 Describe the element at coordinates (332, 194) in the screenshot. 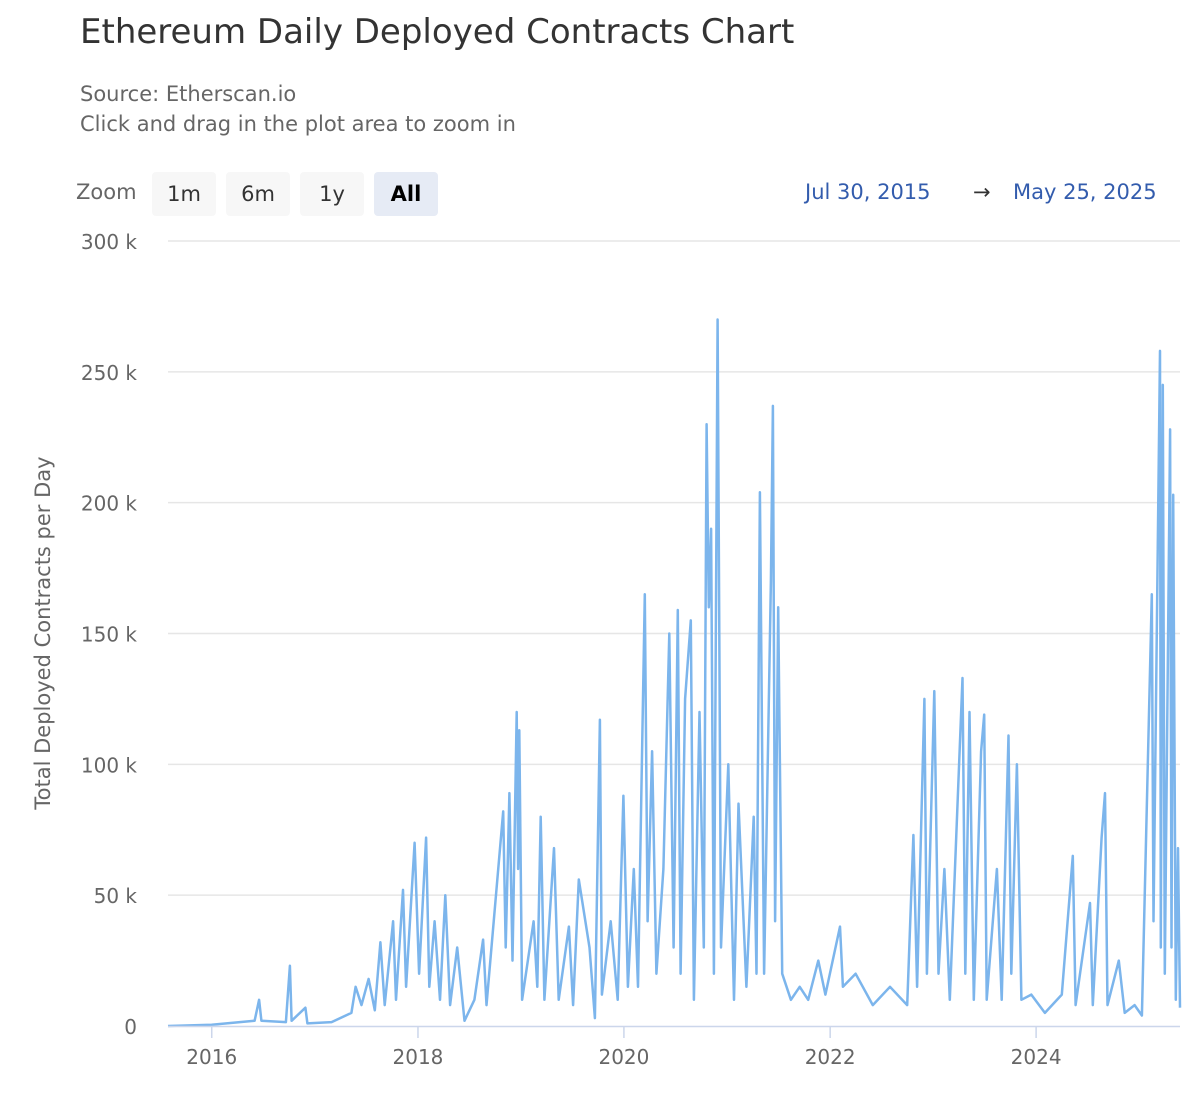

I see `zoom-1y-button: 1y` at that location.